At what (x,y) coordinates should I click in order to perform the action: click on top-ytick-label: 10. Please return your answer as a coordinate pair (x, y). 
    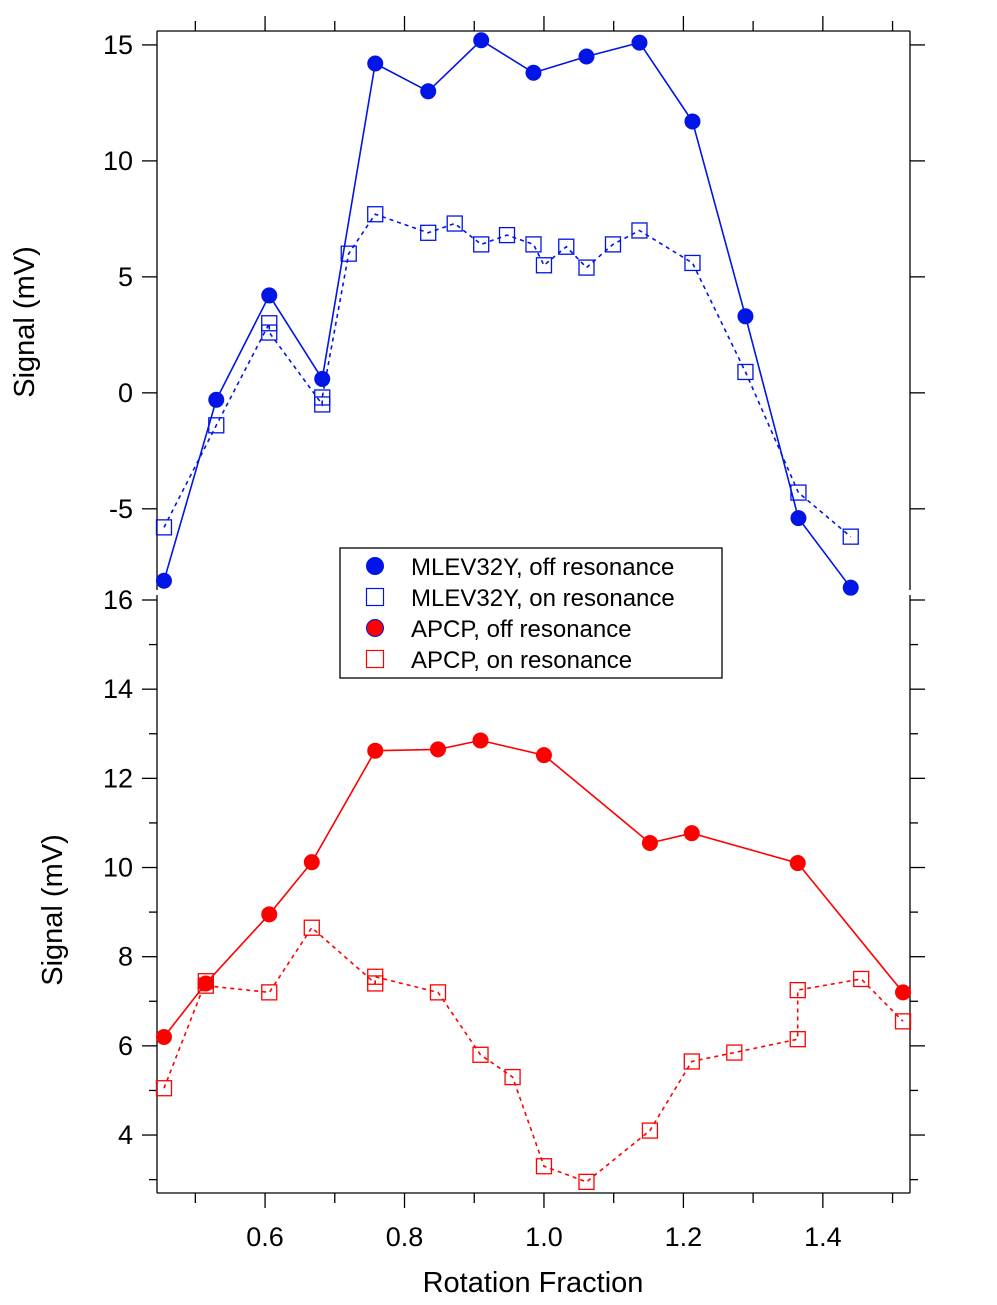
    Looking at the image, I should click on (118, 161).